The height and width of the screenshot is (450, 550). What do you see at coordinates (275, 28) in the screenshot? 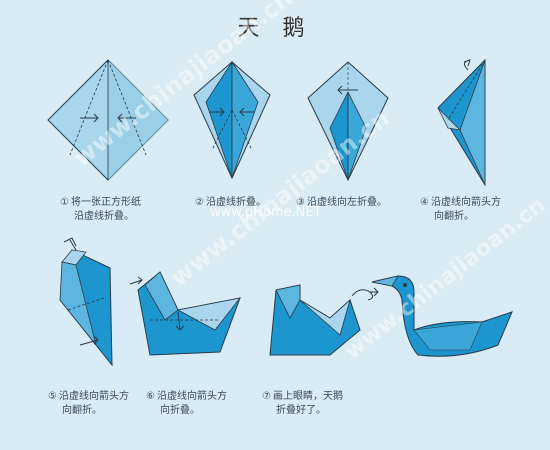
I see `page-title: 天 鹅` at bounding box center [275, 28].